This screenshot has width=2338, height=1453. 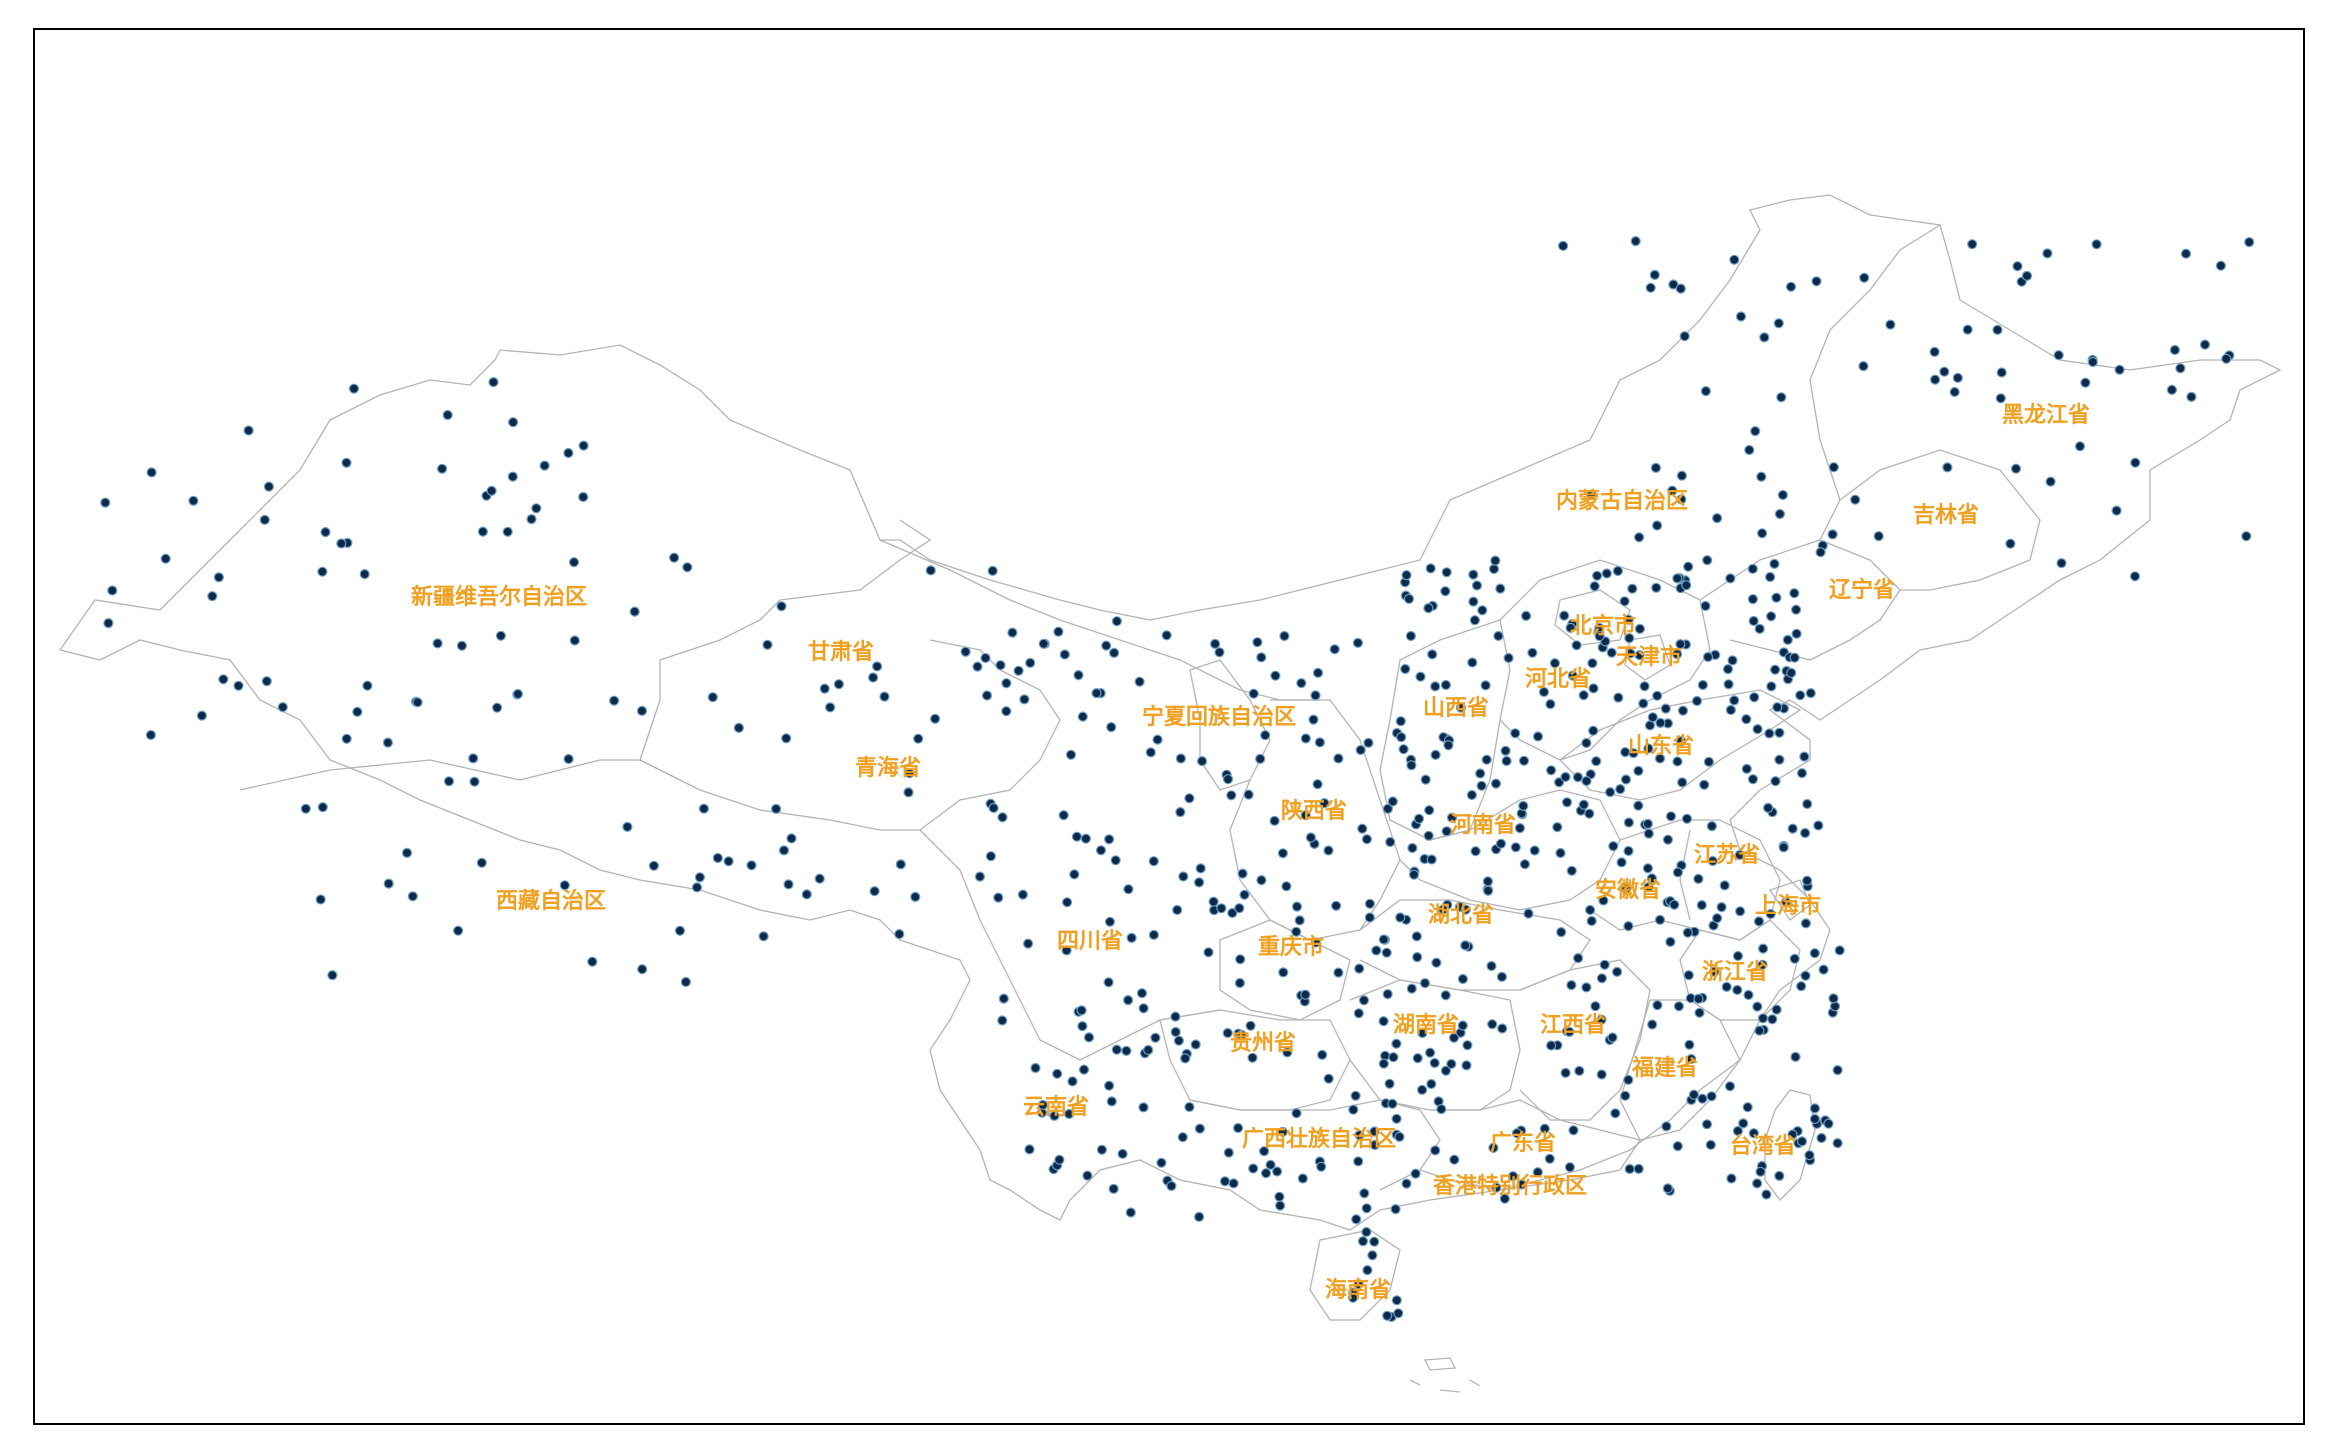 I want to click on boundary-shandong, so click(x=1680, y=745).